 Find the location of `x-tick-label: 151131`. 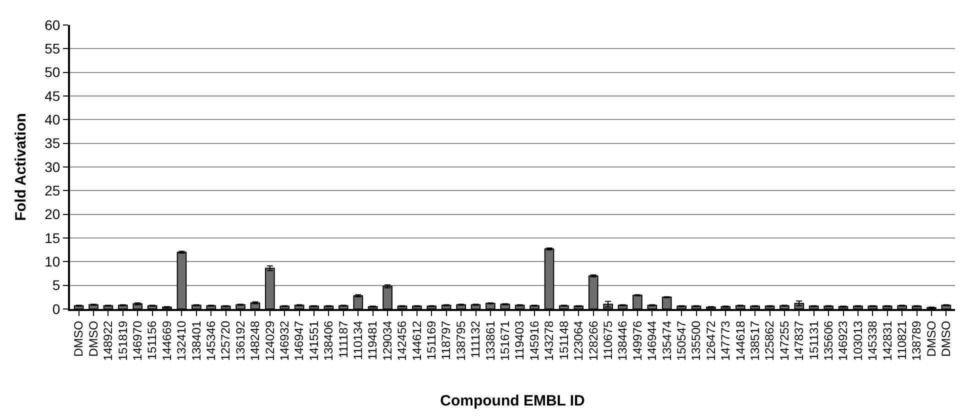

x-tick-label: 151131 is located at coordinates (813, 340).